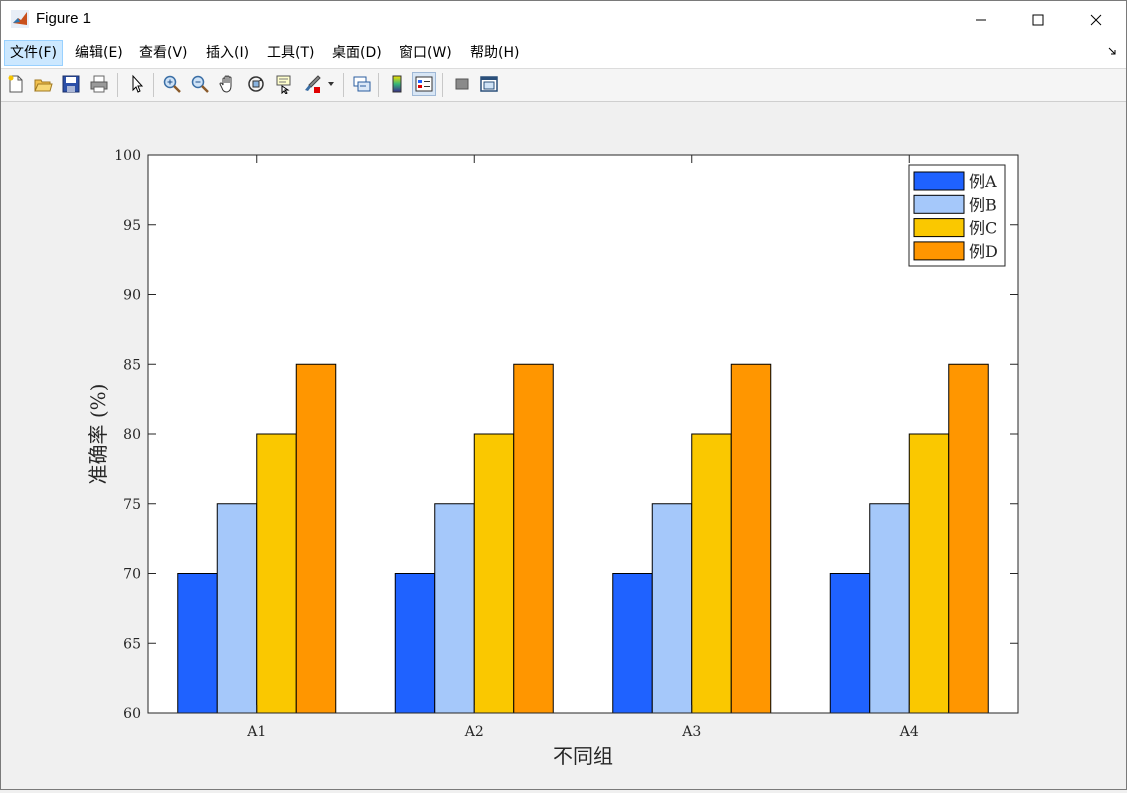 Image resolution: width=1127 pixels, height=793 pixels. Describe the element at coordinates (132, 296) in the screenshot. I see `y-tick-label: 90` at that location.